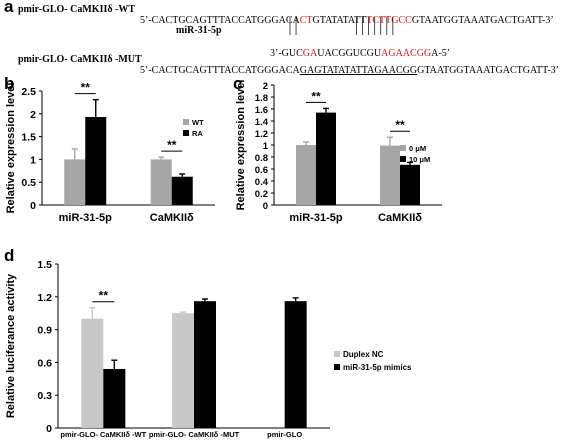 Image resolution: width=567 pixels, height=440 pixels. I want to click on mir-seq-part-2: GA, so click(310, 53).